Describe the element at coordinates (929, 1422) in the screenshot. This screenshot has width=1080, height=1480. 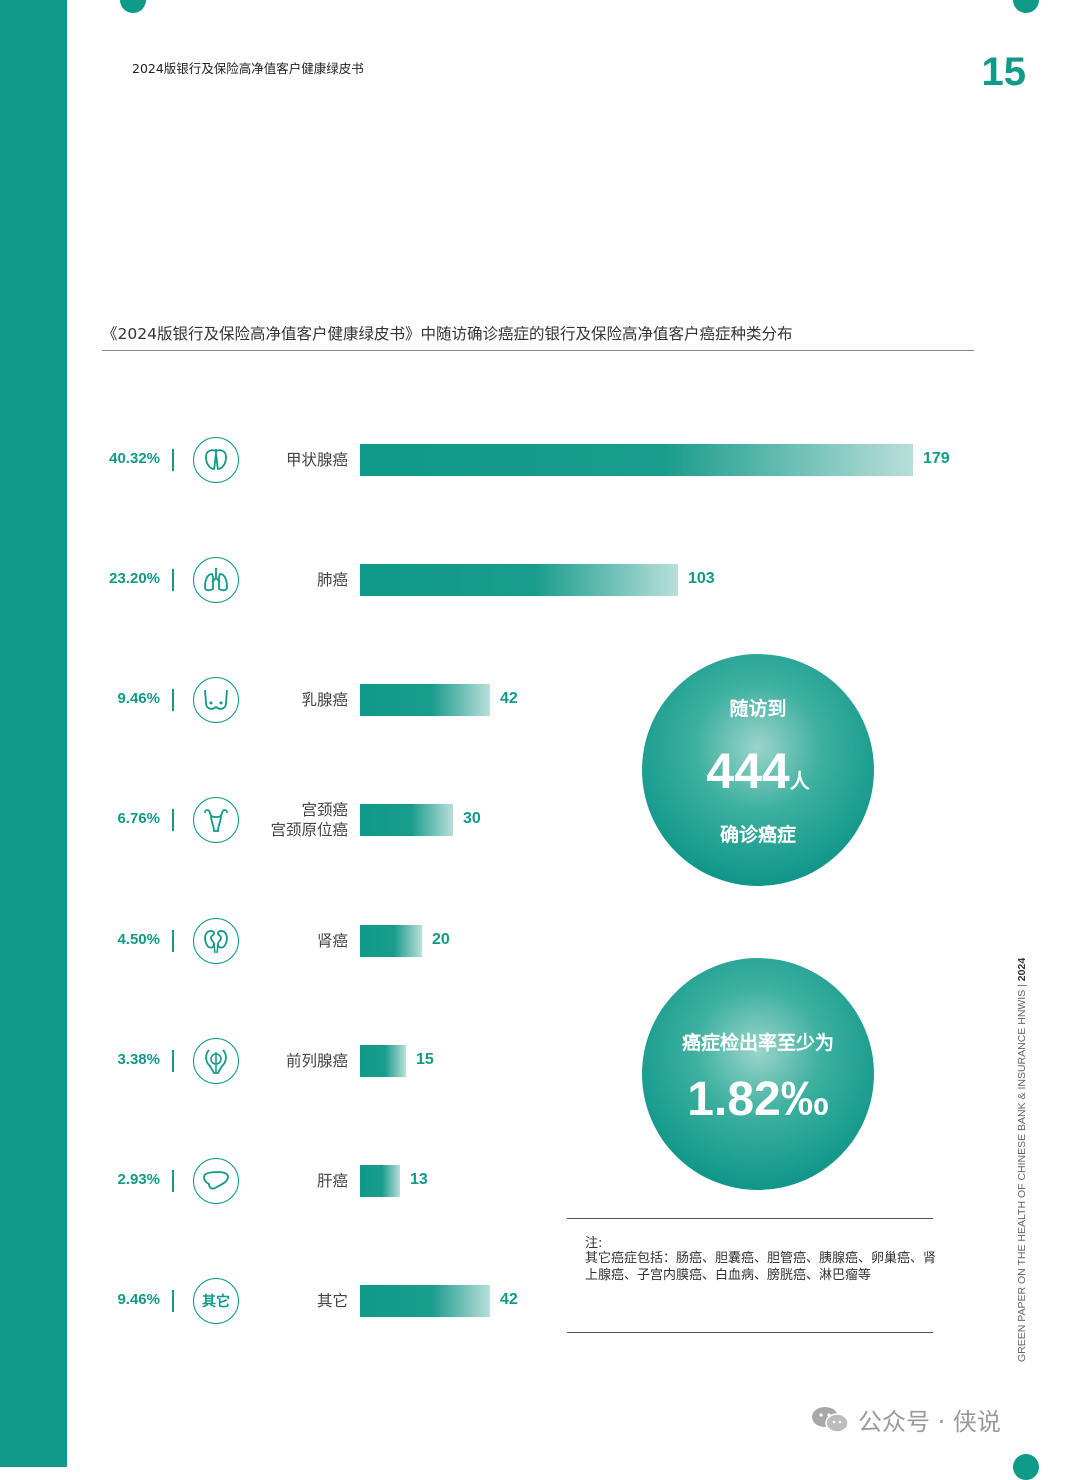
I see `watermark-text: 公众号 · 侠说` at that location.